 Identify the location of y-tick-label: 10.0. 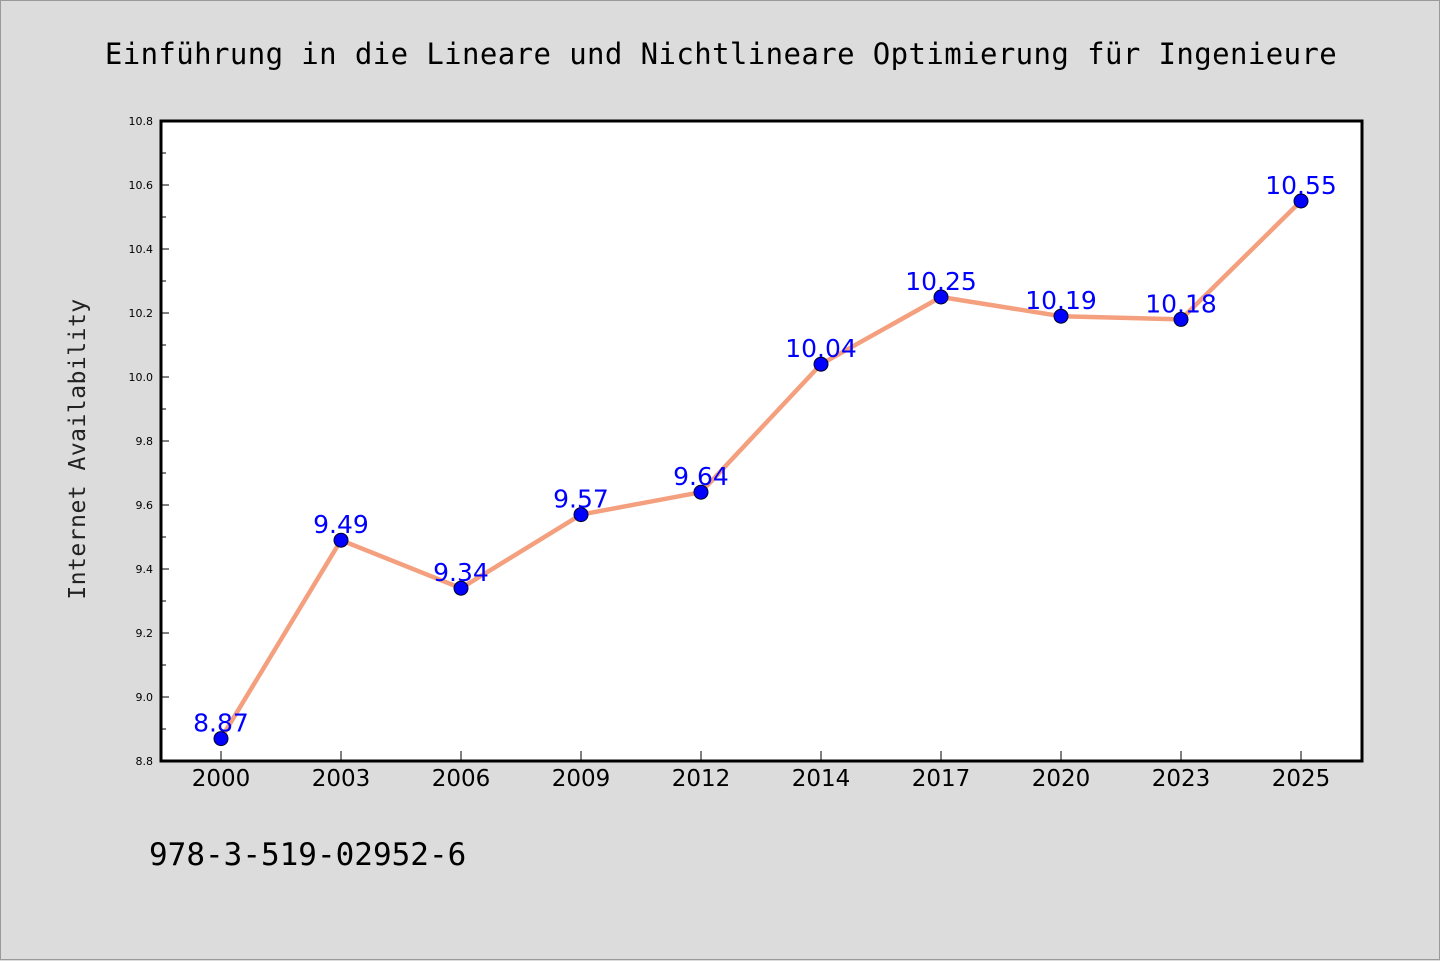
(141, 377).